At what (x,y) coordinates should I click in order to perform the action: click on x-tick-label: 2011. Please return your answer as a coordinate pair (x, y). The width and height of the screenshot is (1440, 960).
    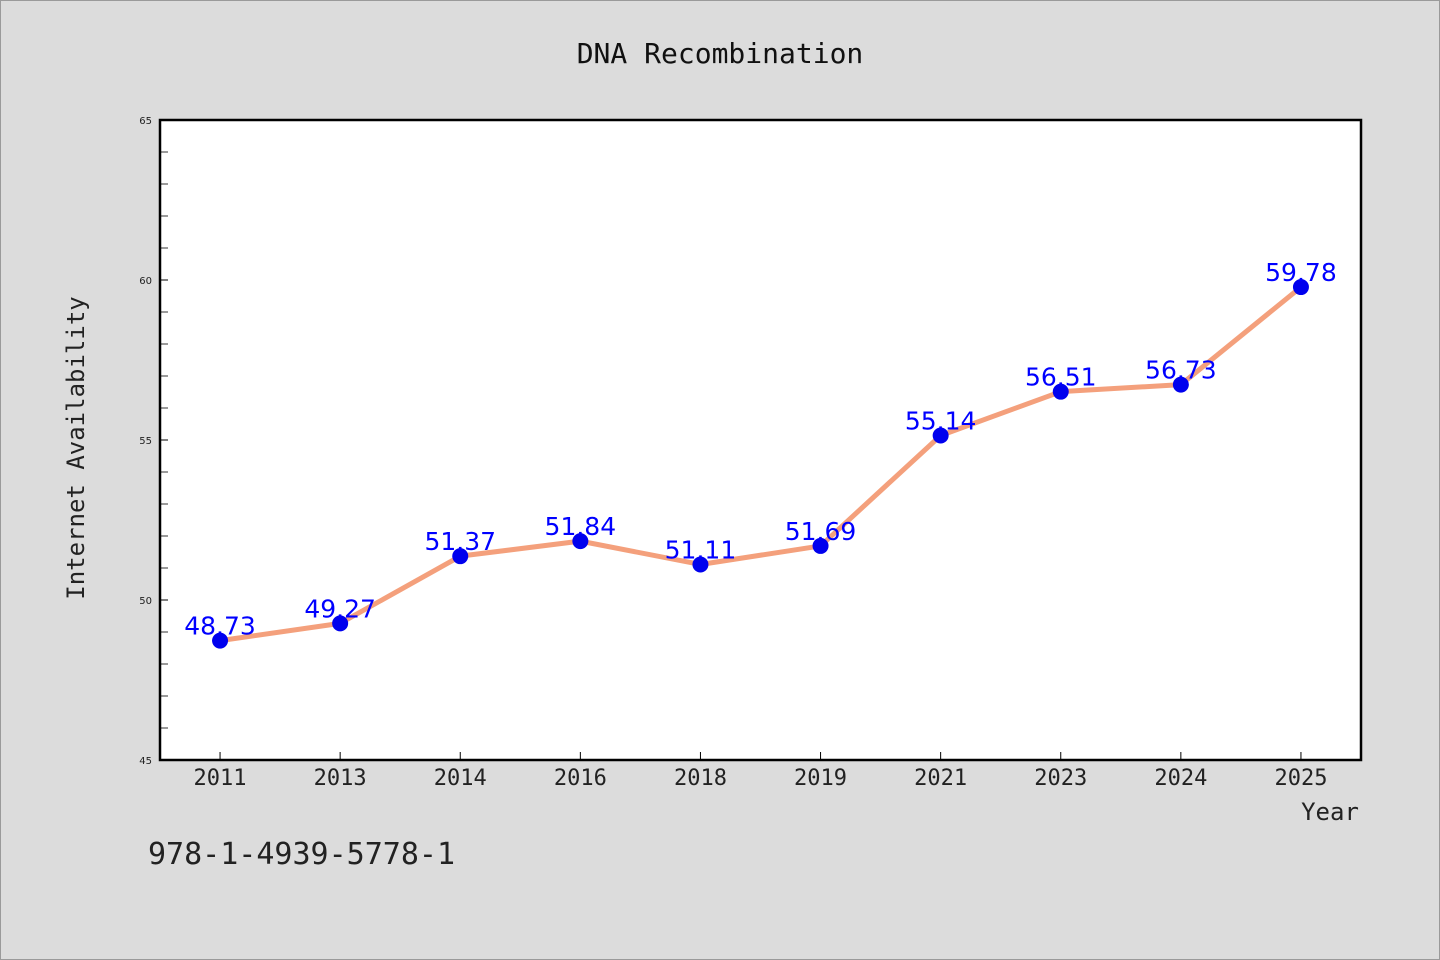
    Looking at the image, I should click on (220, 778).